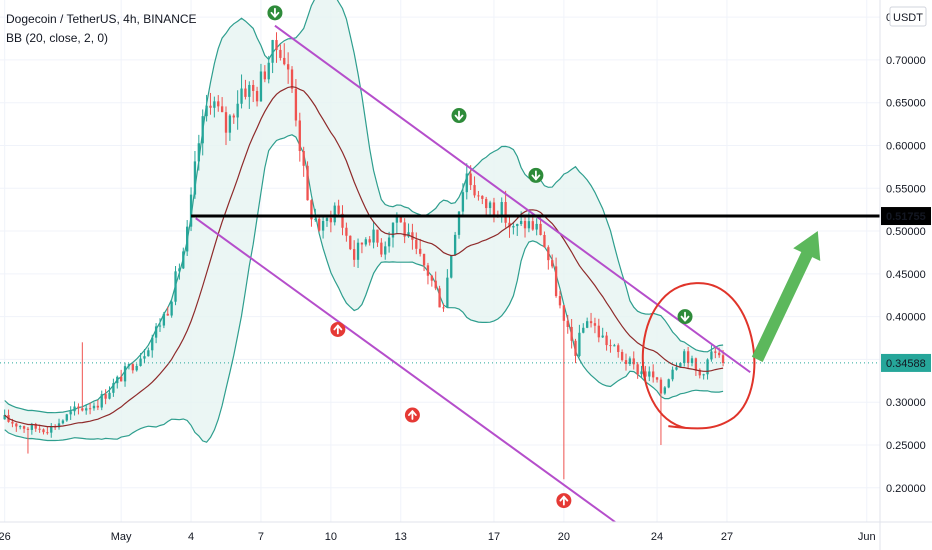 Image resolution: width=932 pixels, height=550 pixels. I want to click on currency-badge: USDT, so click(908, 18).